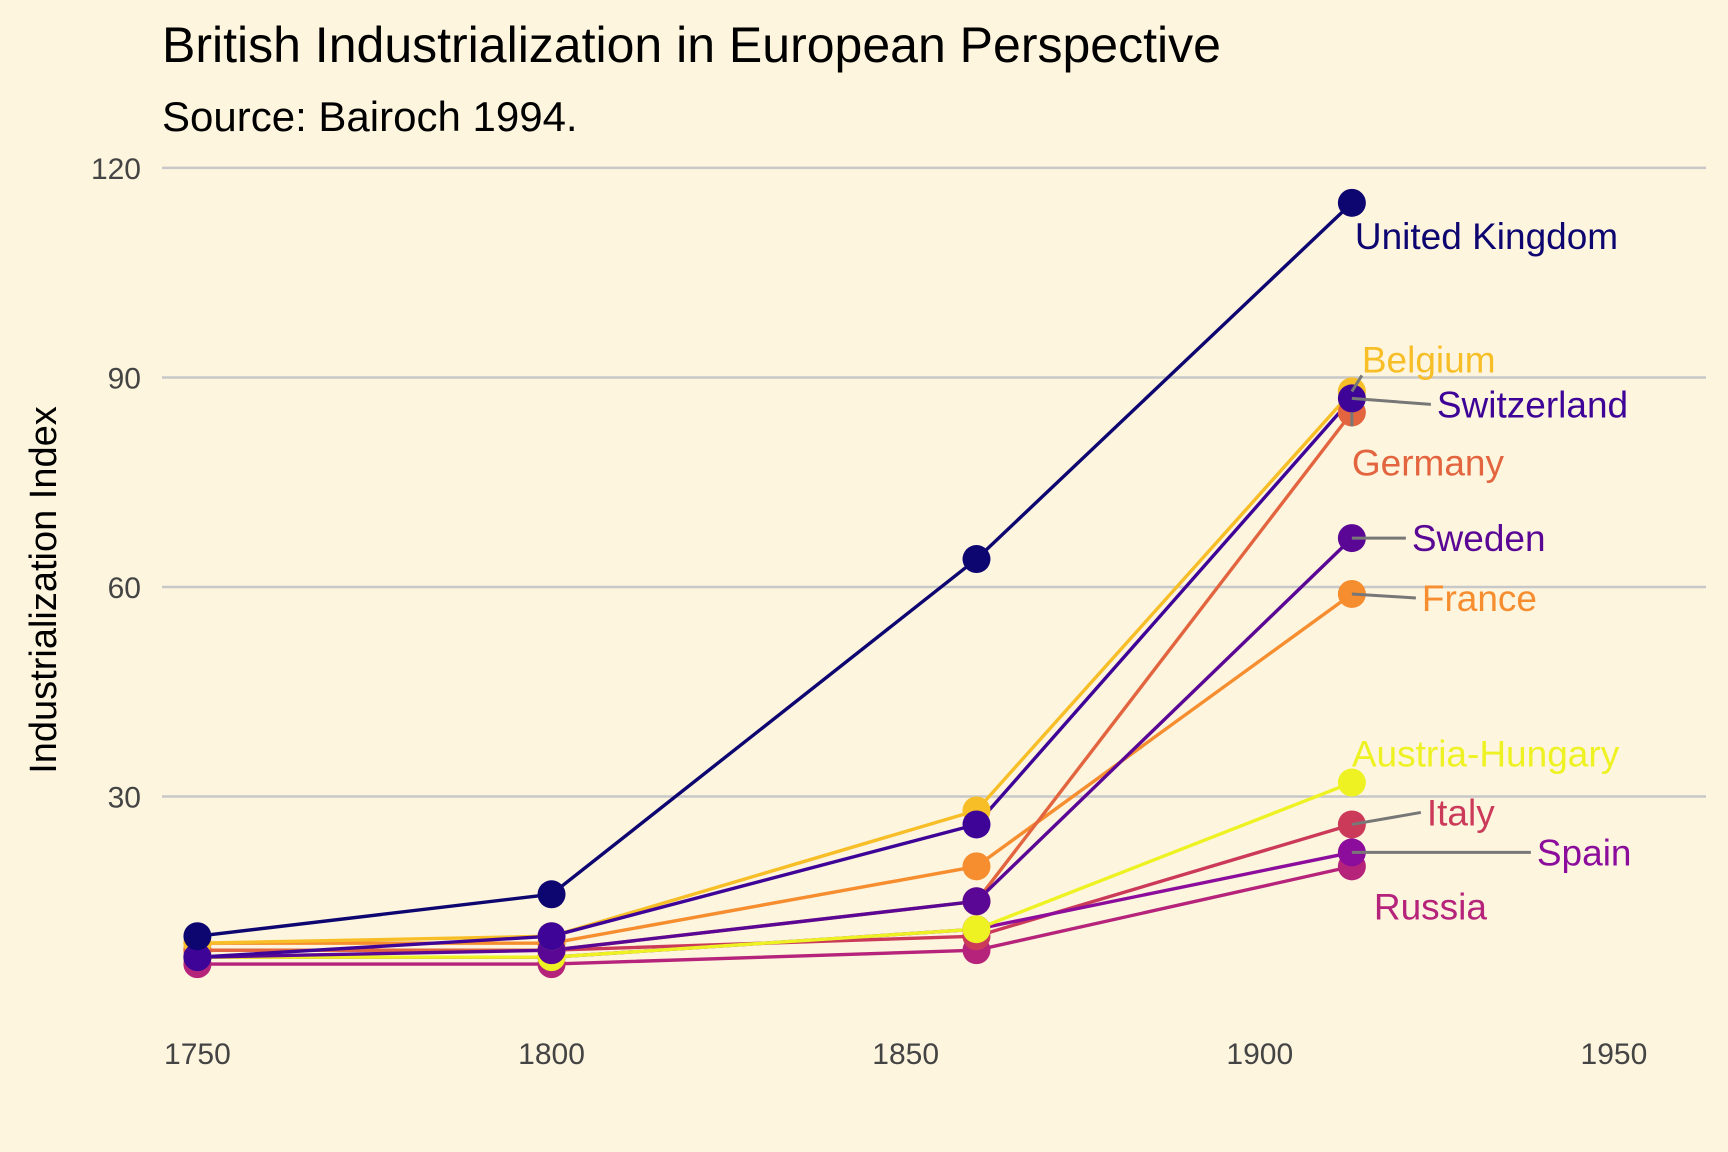 Image resolution: width=1728 pixels, height=1152 pixels. Describe the element at coordinates (1584, 852) in the screenshot. I see `label-spain: Spain` at that location.